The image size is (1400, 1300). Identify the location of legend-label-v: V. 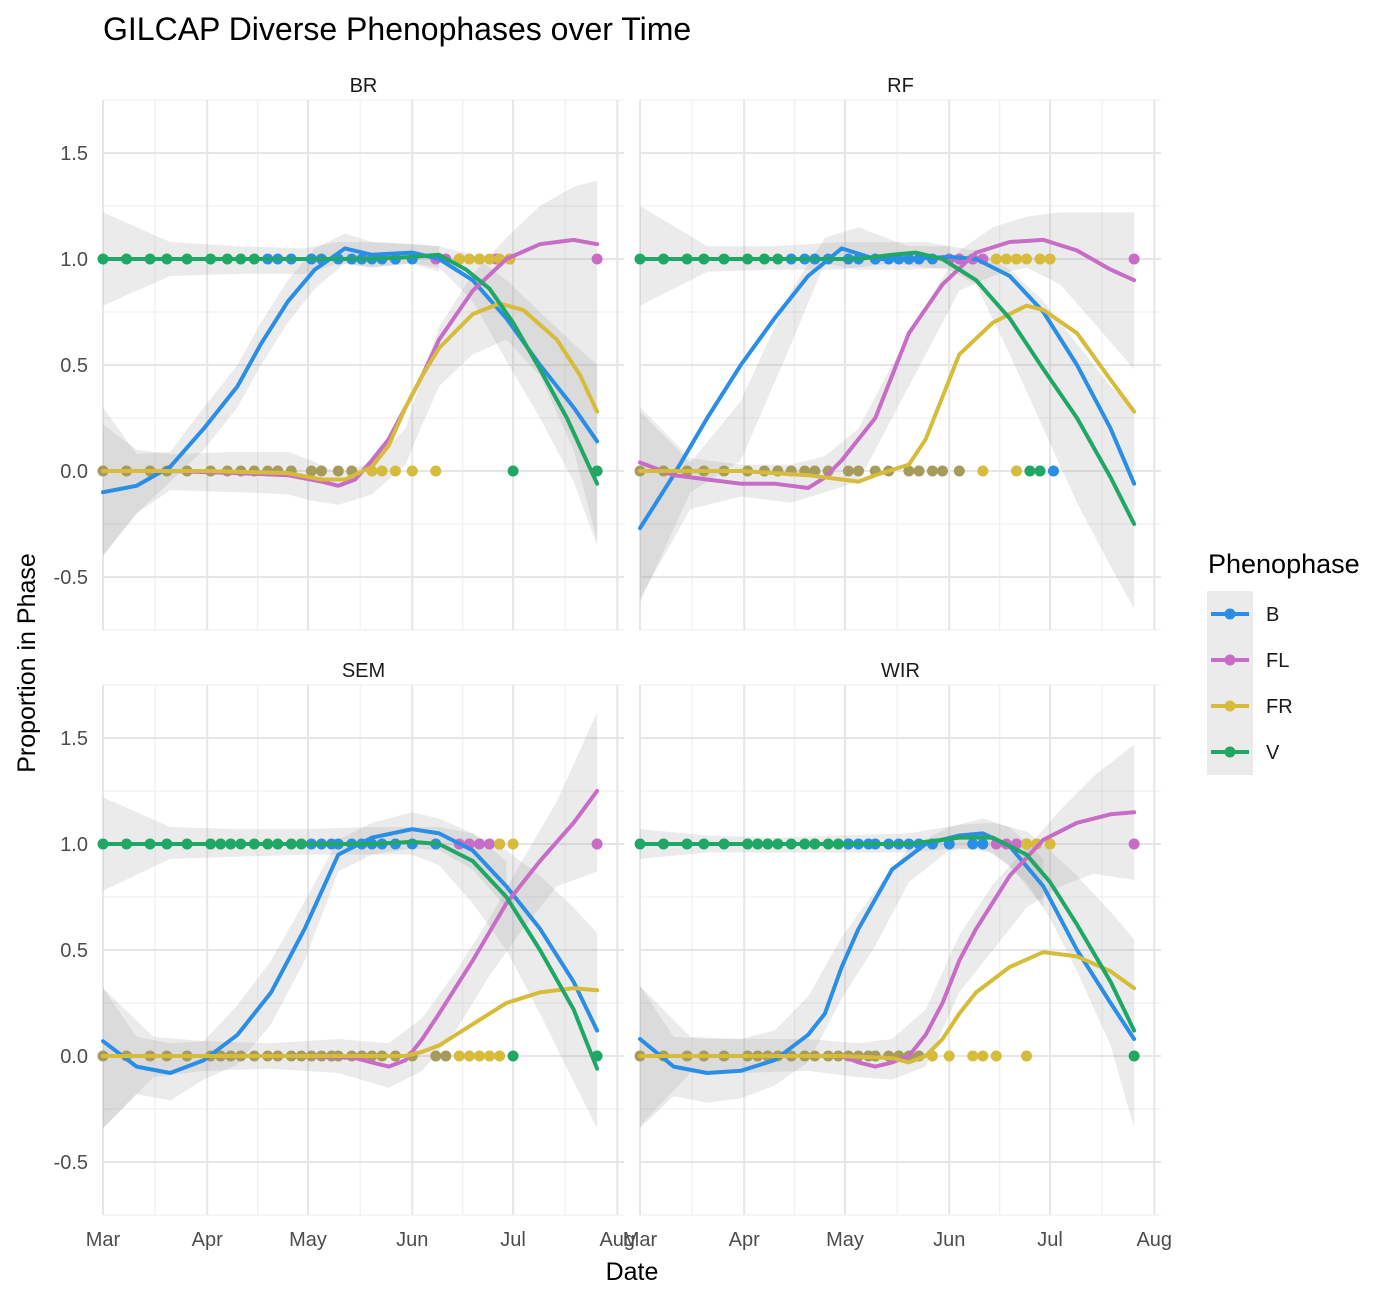
(1273, 753).